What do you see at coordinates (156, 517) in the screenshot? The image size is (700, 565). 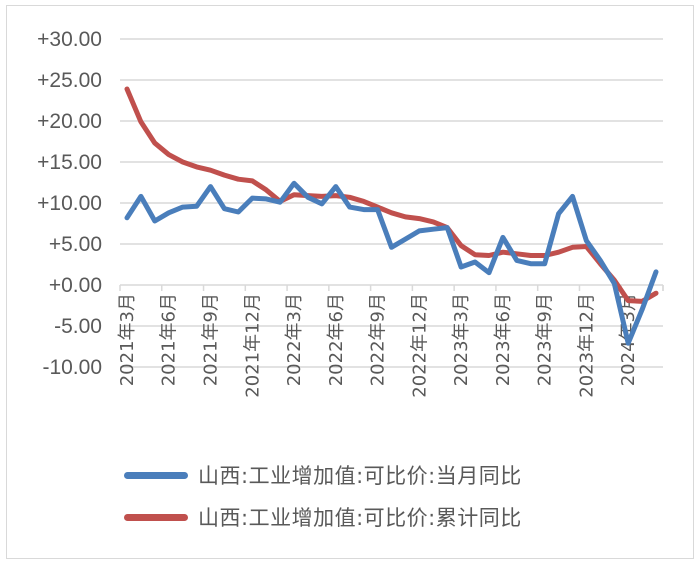 I see `legend-swatch-red-line-icon` at bounding box center [156, 517].